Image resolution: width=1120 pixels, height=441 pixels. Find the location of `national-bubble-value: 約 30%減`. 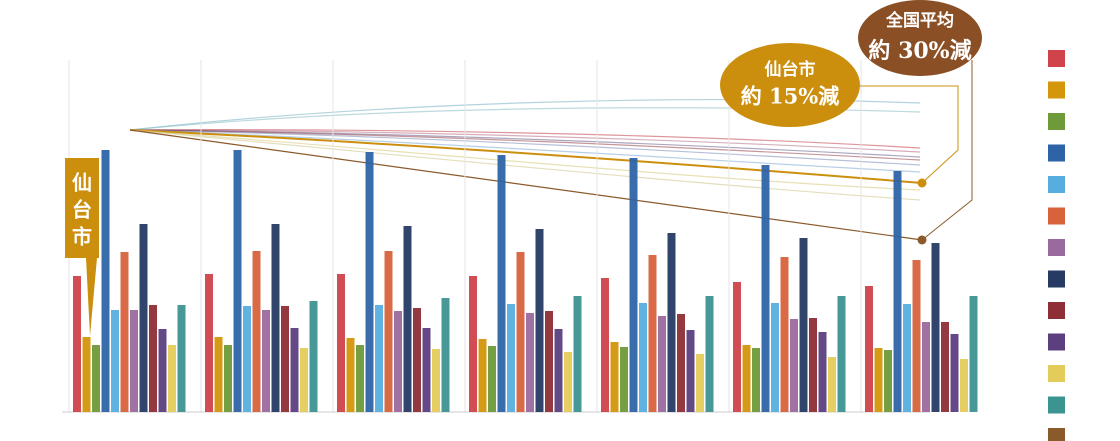

national-bubble-value: 約 30%減 is located at coordinates (919, 51).